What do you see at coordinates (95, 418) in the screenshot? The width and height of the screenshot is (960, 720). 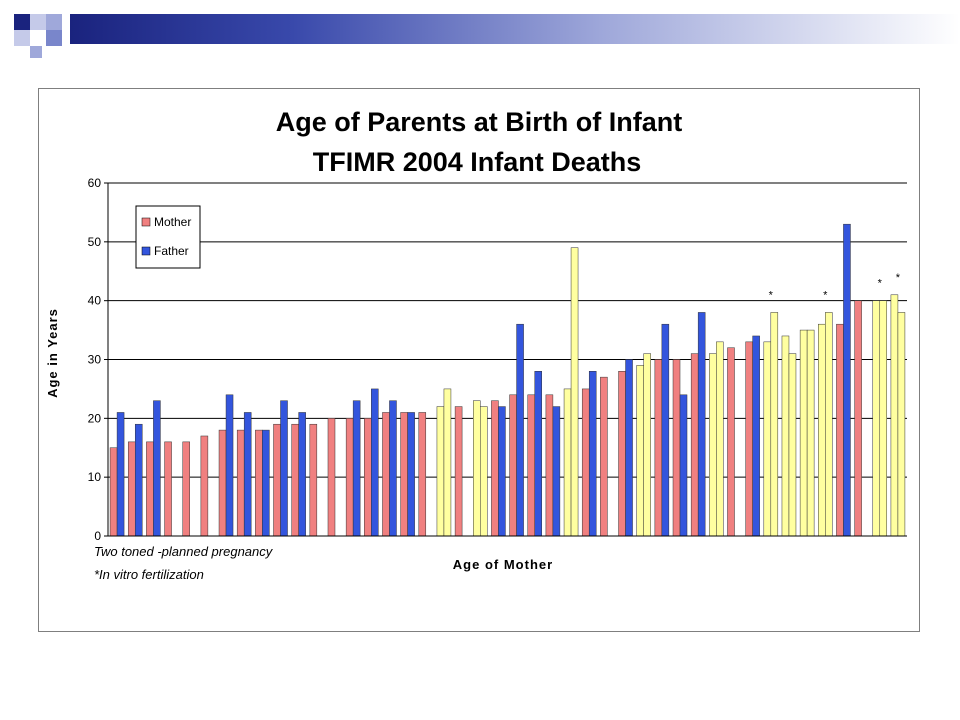 I see `y-tick-label: 20` at bounding box center [95, 418].